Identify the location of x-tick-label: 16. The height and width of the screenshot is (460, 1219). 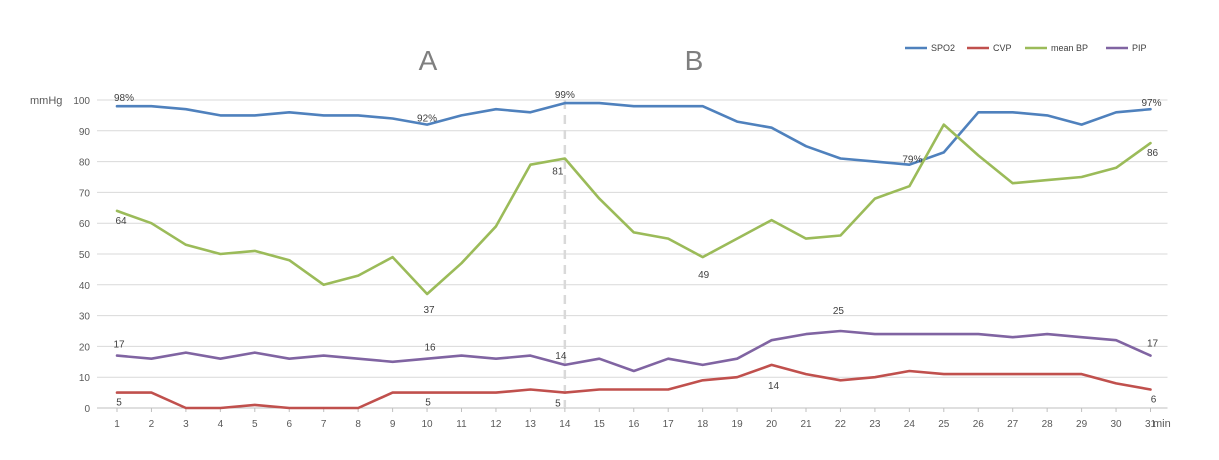
(634, 424).